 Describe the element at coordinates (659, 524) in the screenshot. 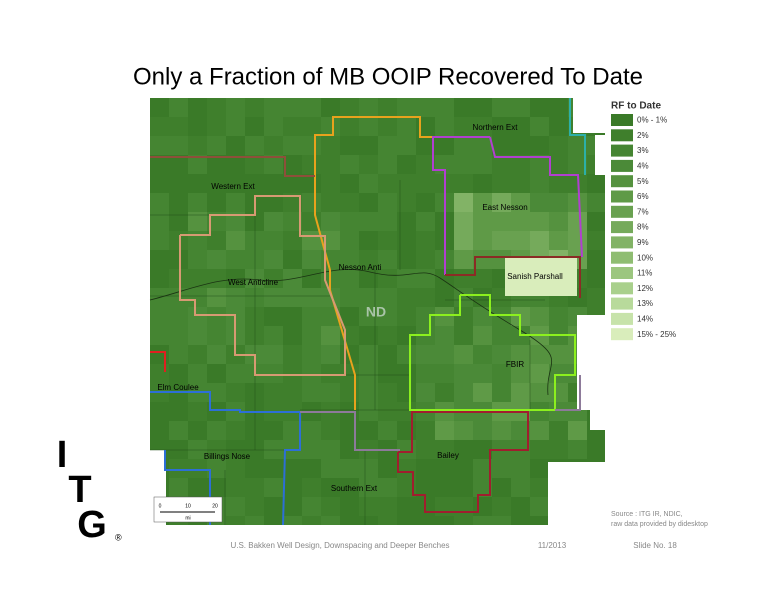

I see `source-line: raw data provided by didesktop` at that location.